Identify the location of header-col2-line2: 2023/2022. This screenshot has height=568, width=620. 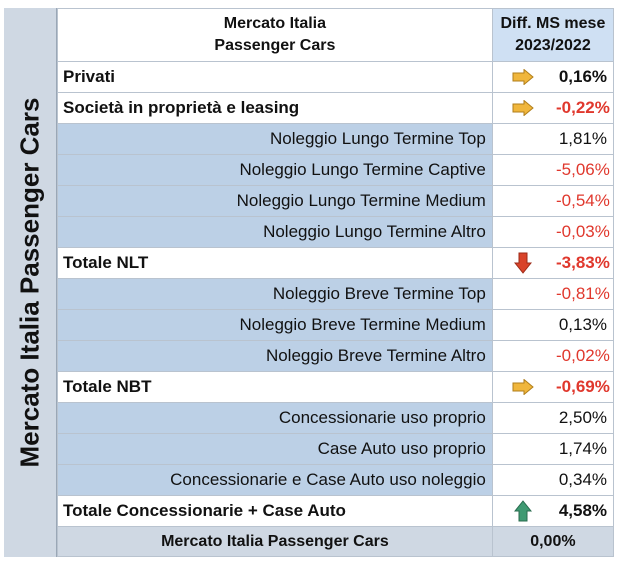
(553, 45).